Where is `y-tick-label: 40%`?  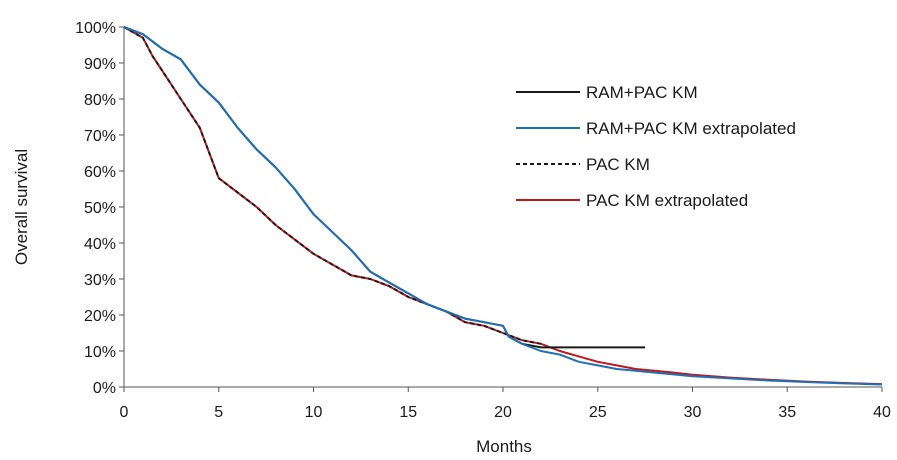
y-tick-label: 40% is located at coordinates (100, 244).